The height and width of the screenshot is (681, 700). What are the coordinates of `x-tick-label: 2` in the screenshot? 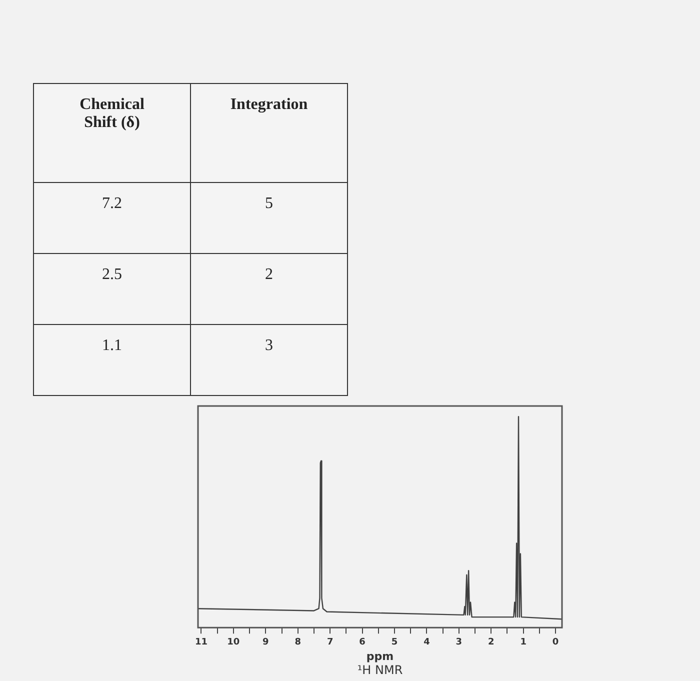 It's located at (491, 642).